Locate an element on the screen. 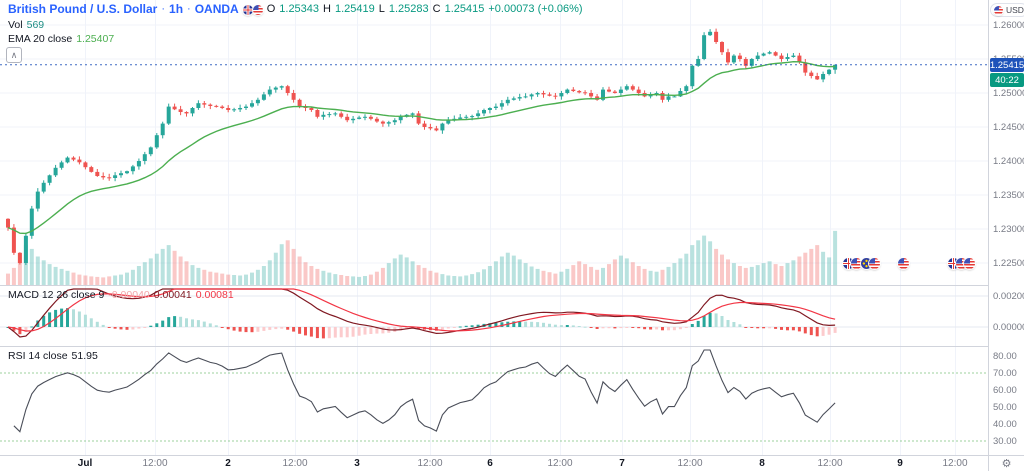  last-price-badge: 1.25415 is located at coordinates (1006, 65).